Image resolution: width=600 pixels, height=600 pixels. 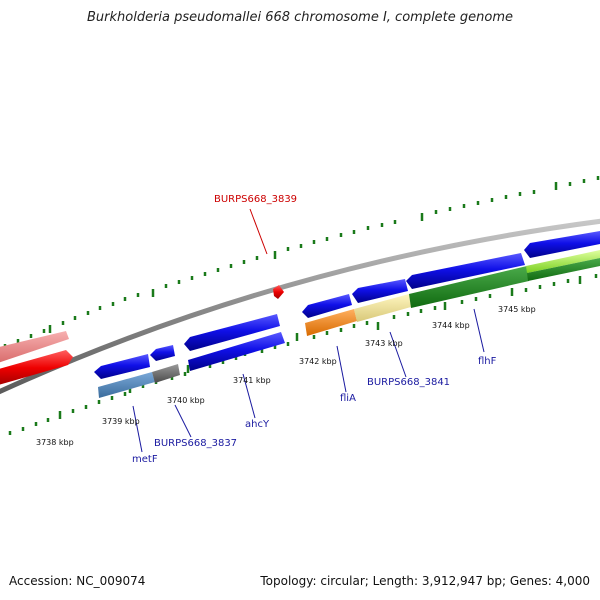 What do you see at coordinates (77, 581) in the screenshot?
I see `accession-text: Accession: NC_009074` at bounding box center [77, 581].